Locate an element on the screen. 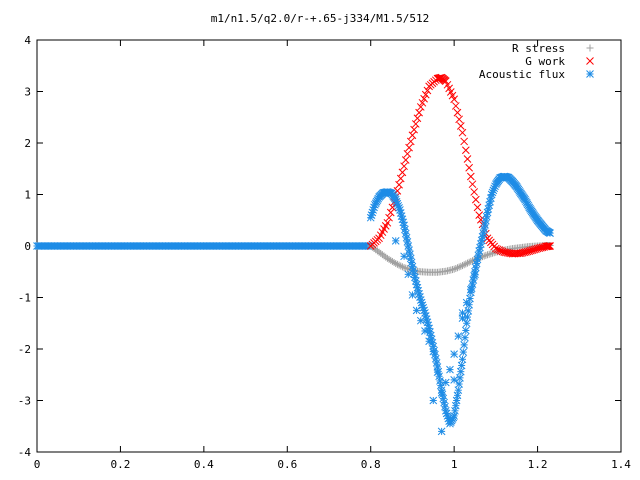  y-tick-label: 0 is located at coordinates (27, 246).